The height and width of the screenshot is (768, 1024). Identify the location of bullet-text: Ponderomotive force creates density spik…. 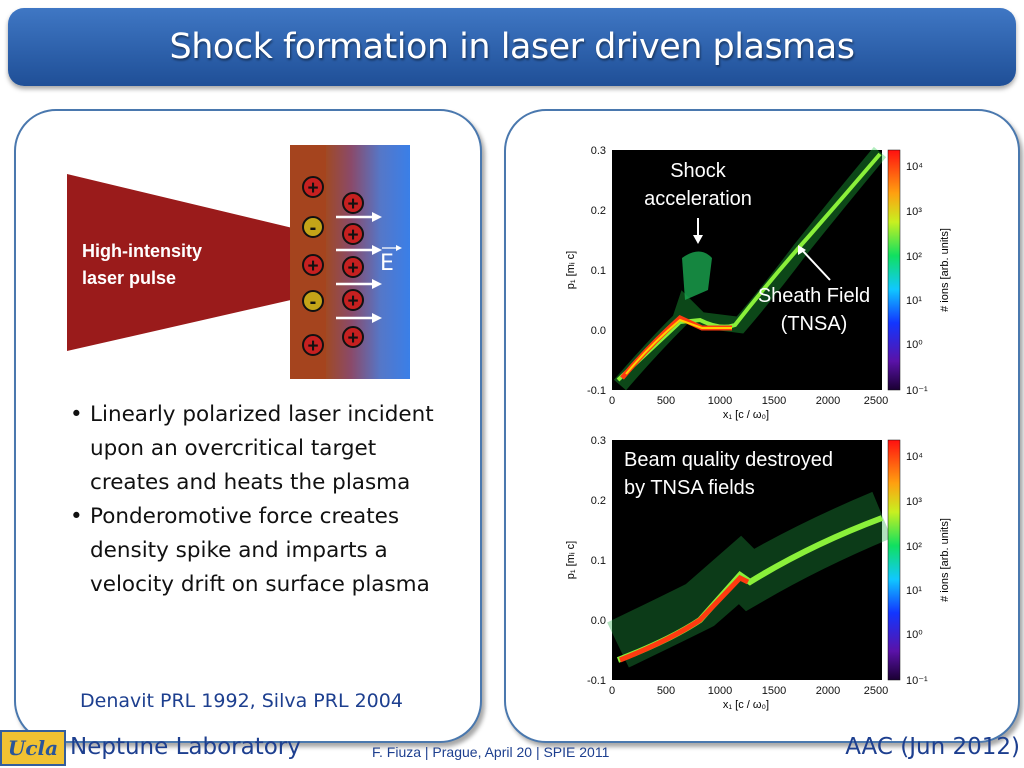
(260, 550).